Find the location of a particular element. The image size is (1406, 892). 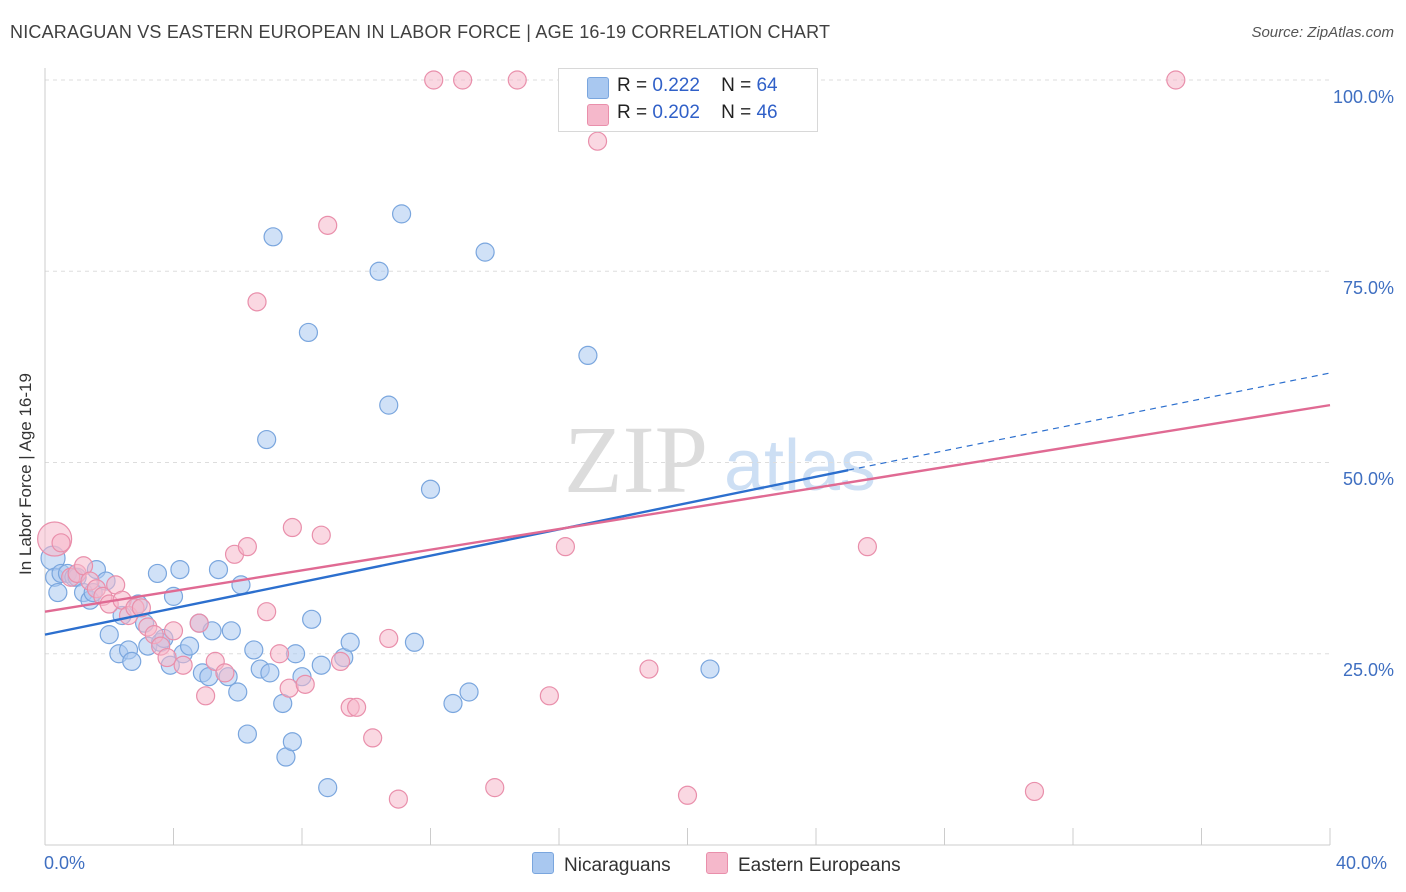

bottom-legend-swatch-blue is located at coordinates (543, 863).